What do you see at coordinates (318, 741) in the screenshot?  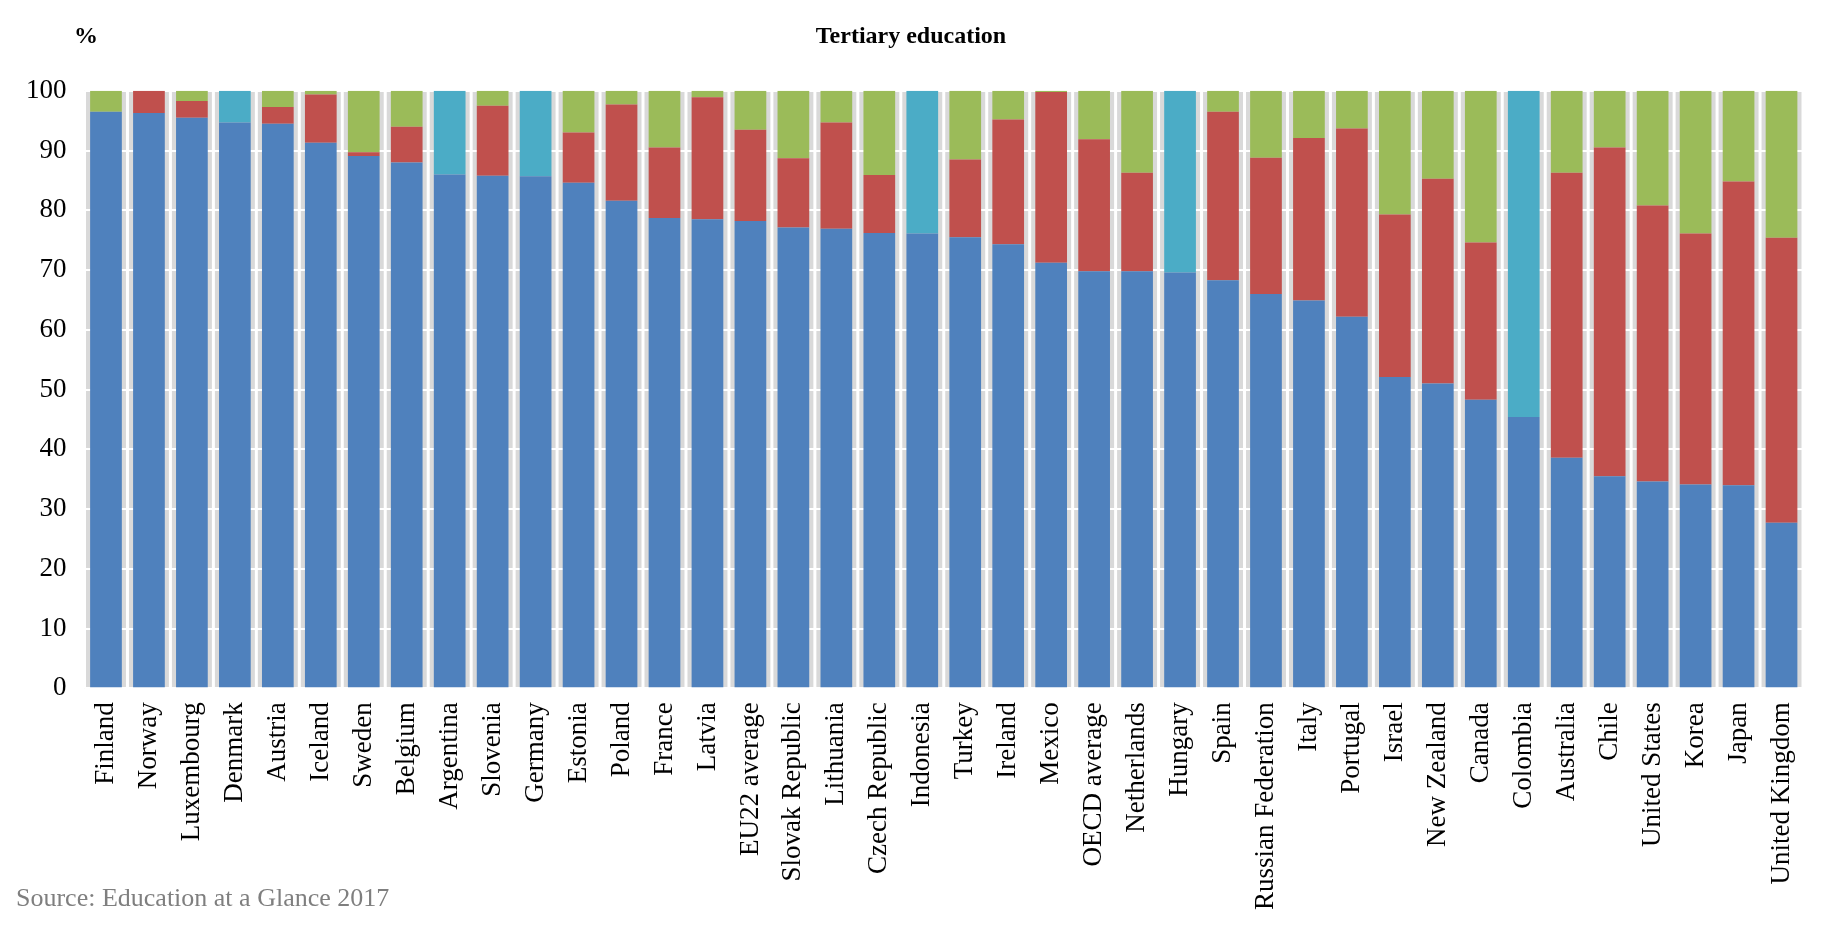 I see `x-tick-label: Iceland` at bounding box center [318, 741].